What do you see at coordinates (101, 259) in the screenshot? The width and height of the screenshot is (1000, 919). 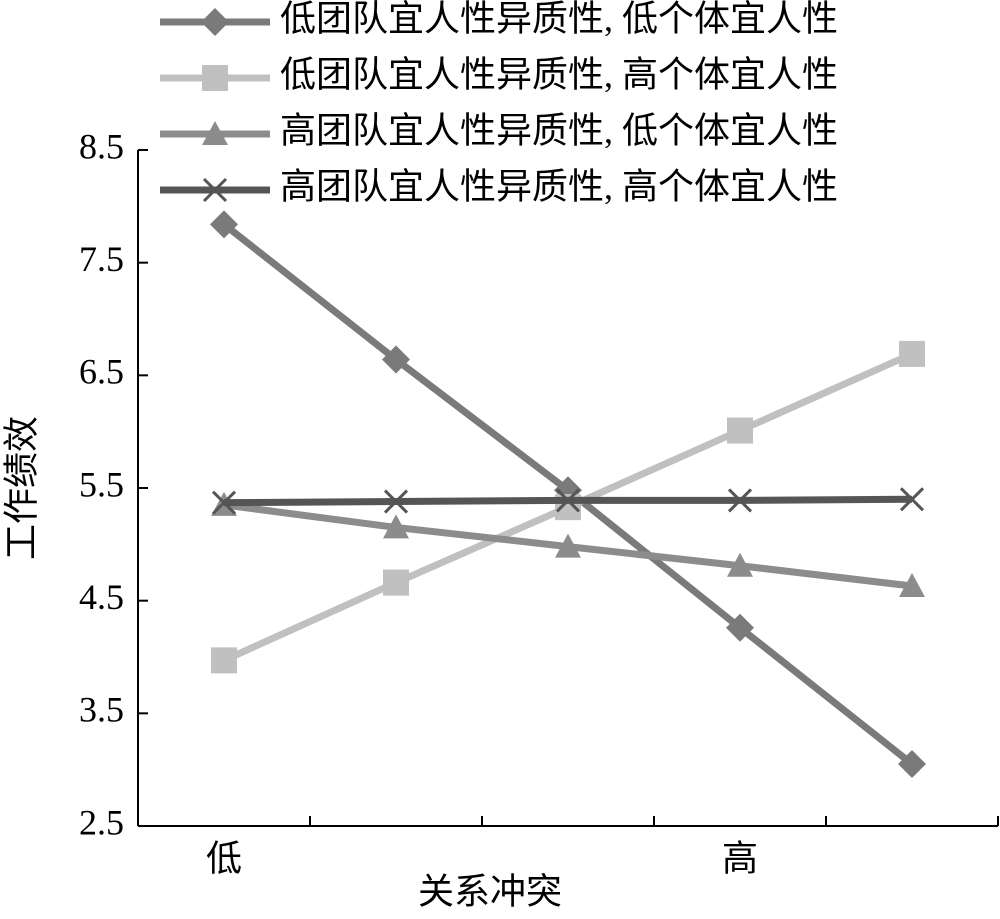 I see `y-tick-label: 7.5` at bounding box center [101, 259].